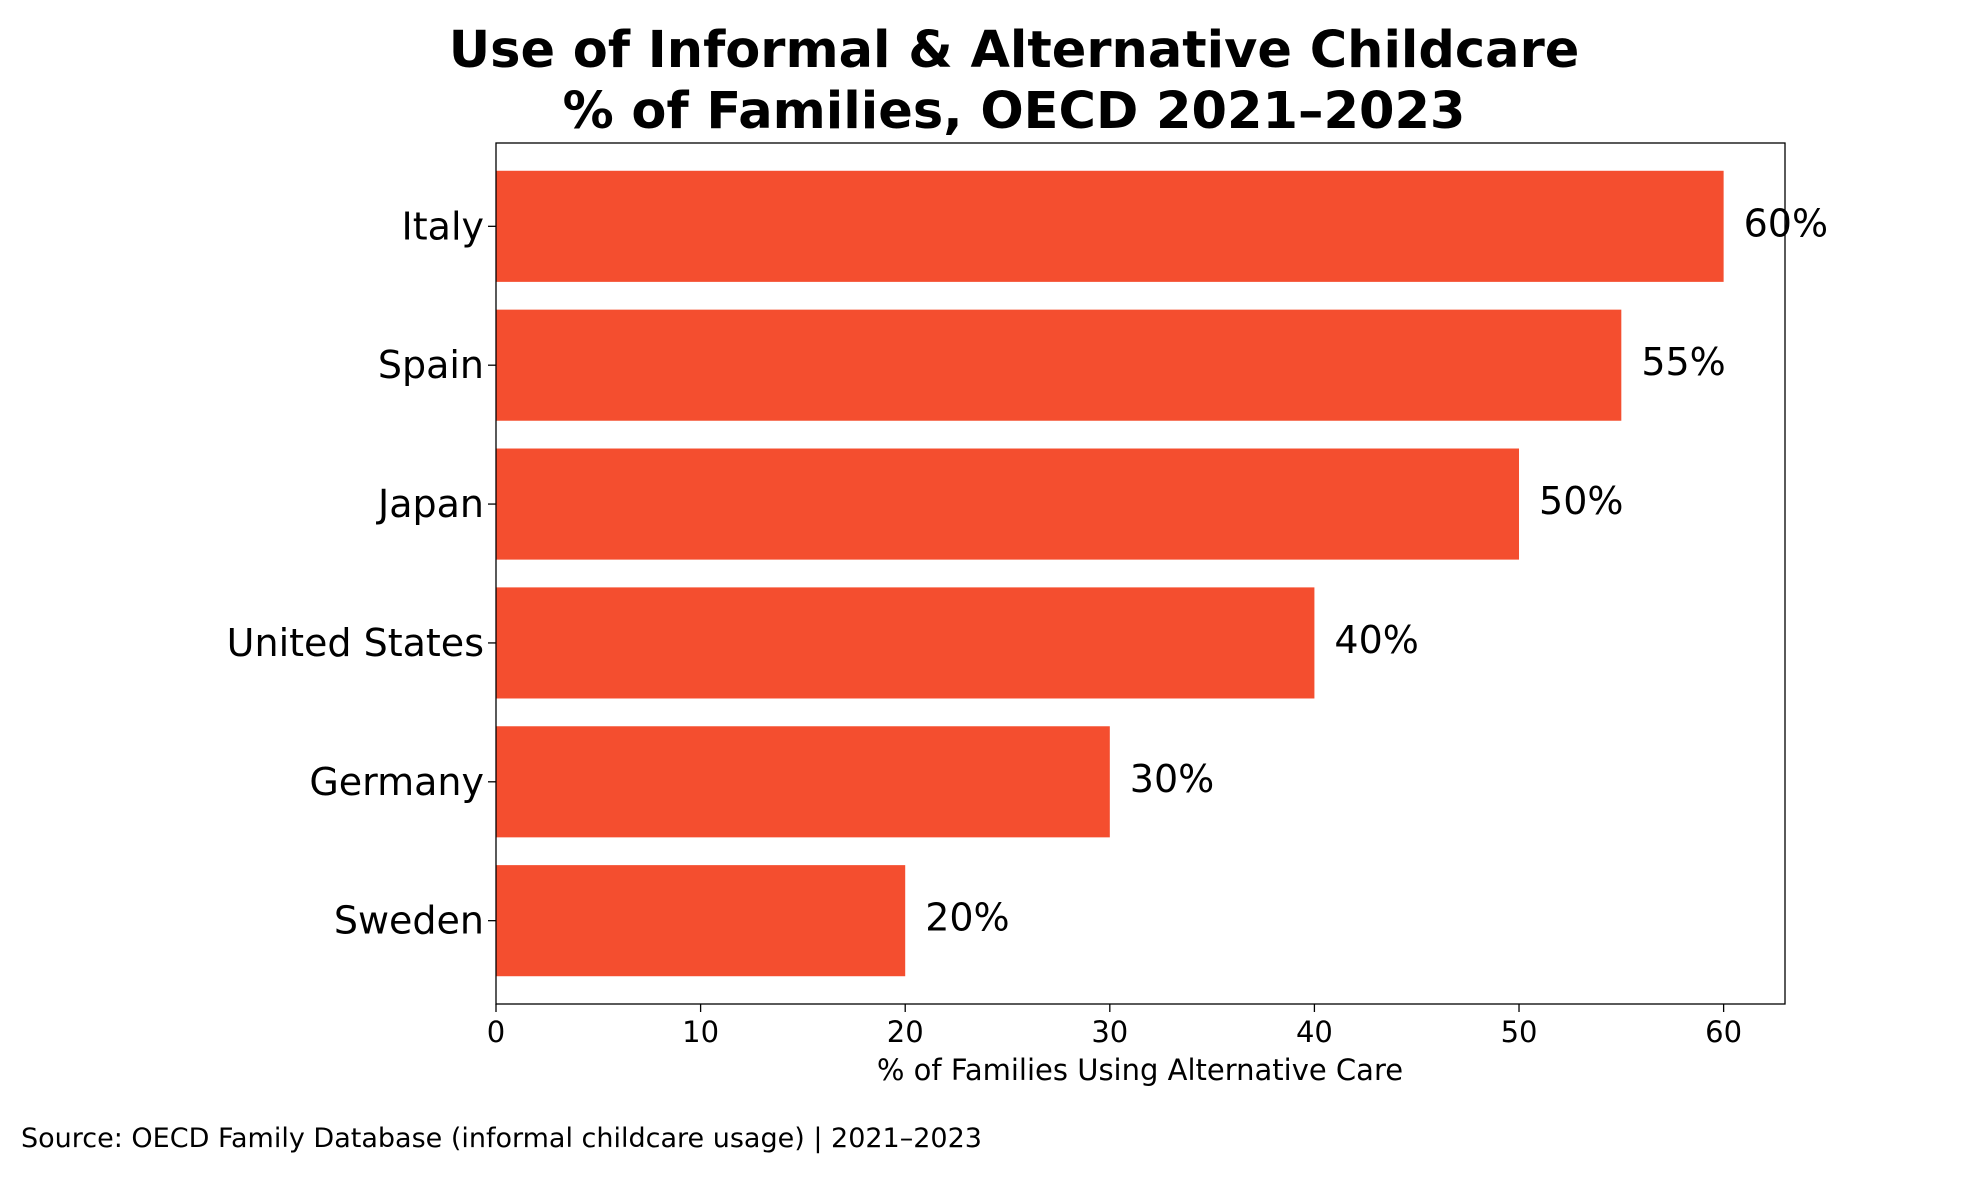 This screenshot has width=1979, height=1184. Describe the element at coordinates (1581, 501) in the screenshot. I see `value-label-japan: 50%` at that location.